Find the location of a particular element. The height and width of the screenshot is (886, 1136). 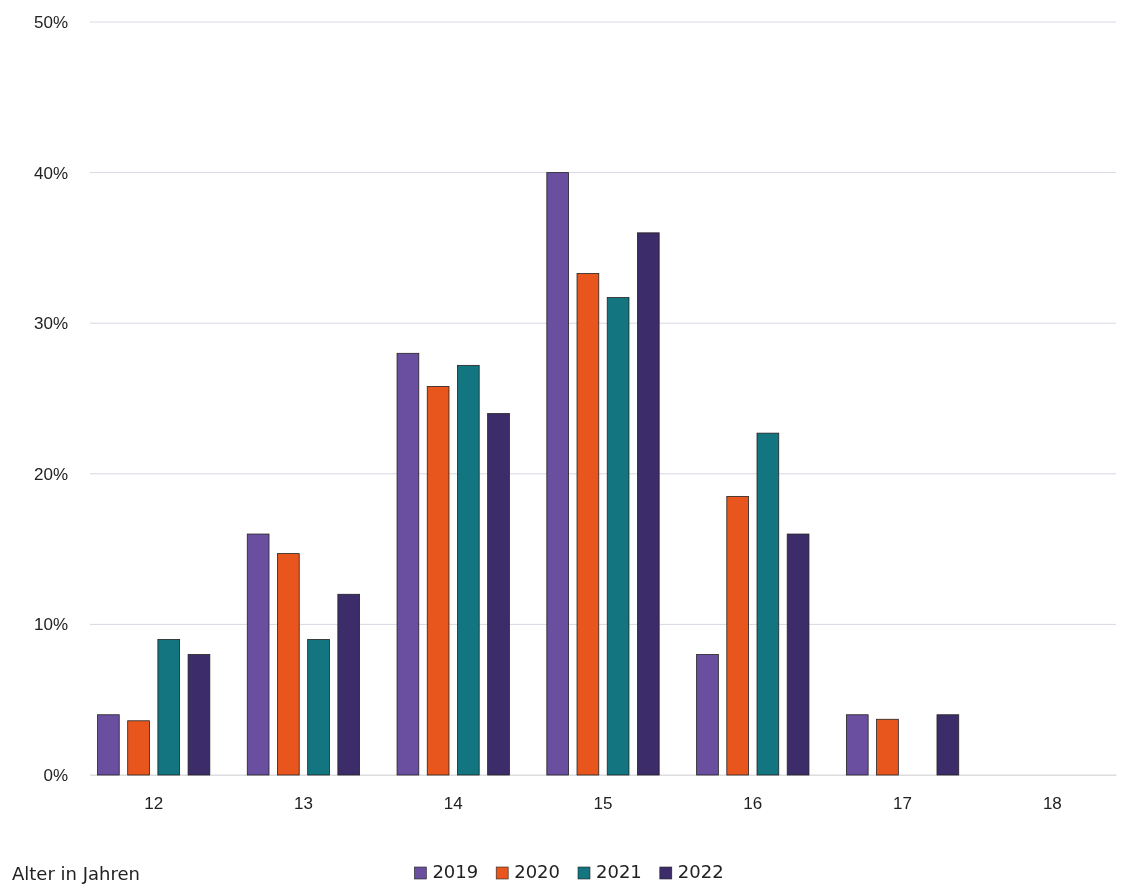

legend-label: 2021 is located at coordinates (619, 871).